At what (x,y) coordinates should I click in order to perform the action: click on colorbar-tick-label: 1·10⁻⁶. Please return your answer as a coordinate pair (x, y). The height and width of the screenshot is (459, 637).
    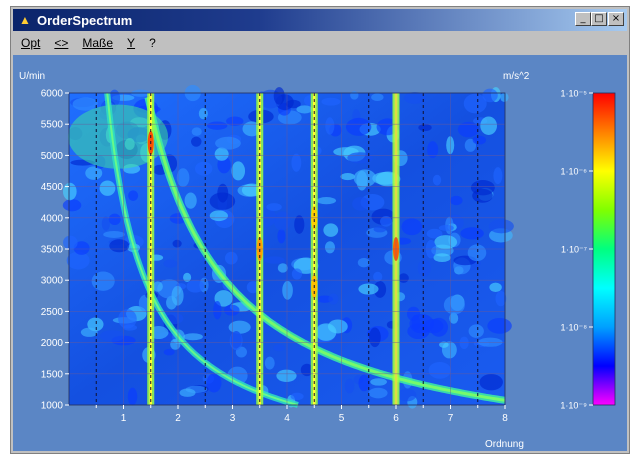
    Looking at the image, I should click on (574, 172).